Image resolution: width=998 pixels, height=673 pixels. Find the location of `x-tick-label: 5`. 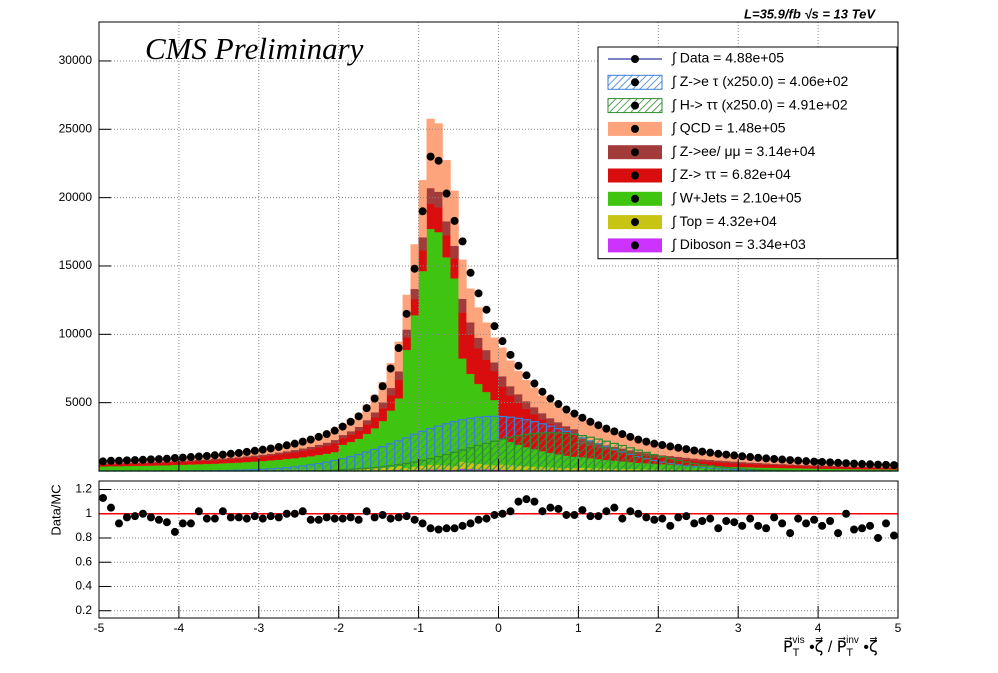

x-tick-label: 5 is located at coordinates (898, 628).